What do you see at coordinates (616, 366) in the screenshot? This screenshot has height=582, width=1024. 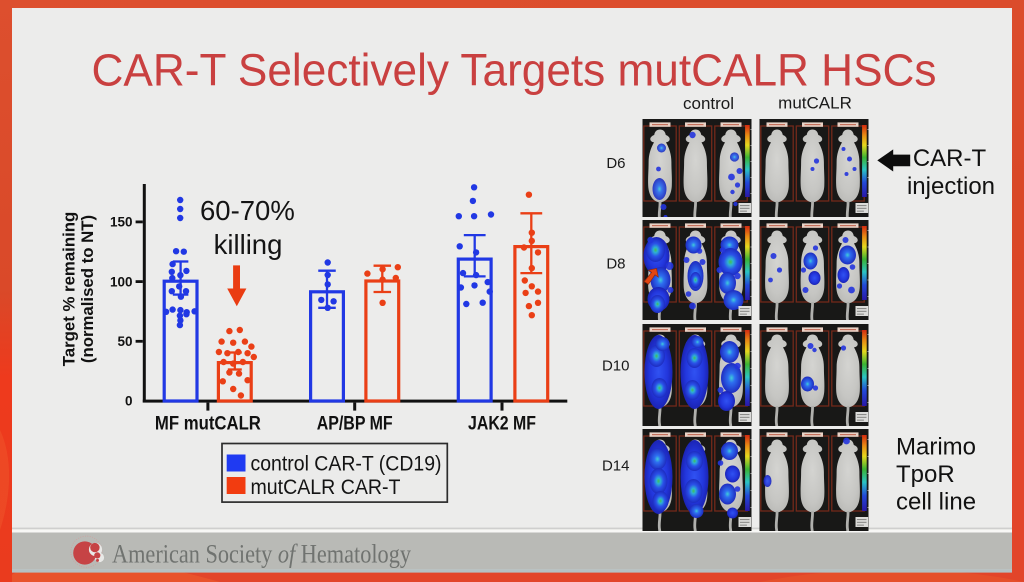 I see `svg-text: D10` at bounding box center [616, 366].